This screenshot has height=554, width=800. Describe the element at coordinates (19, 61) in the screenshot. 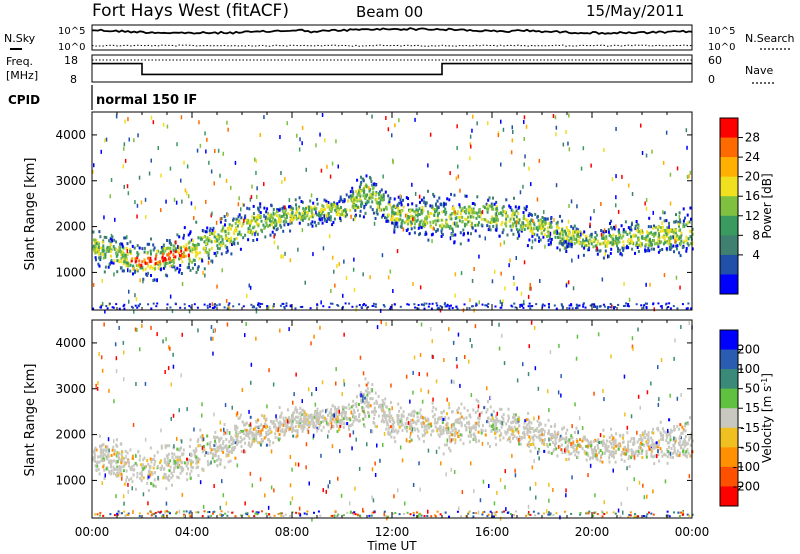

I see `freq-label: Freq.` at that location.